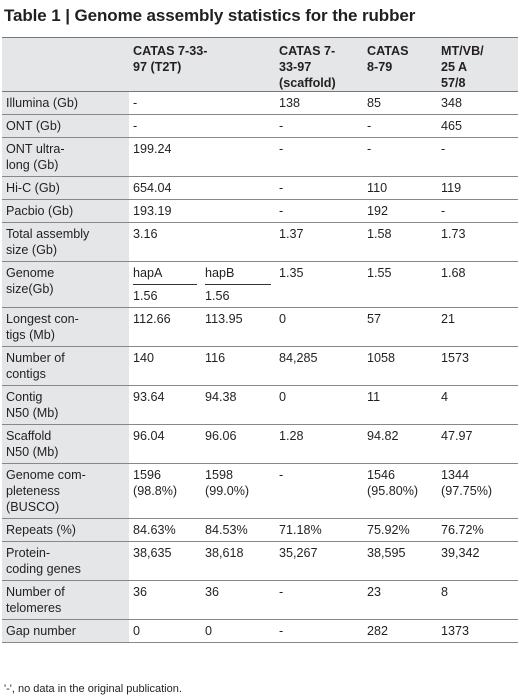  What do you see at coordinates (451, 188) in the screenshot?
I see `table-cell: 119` at bounding box center [451, 188].